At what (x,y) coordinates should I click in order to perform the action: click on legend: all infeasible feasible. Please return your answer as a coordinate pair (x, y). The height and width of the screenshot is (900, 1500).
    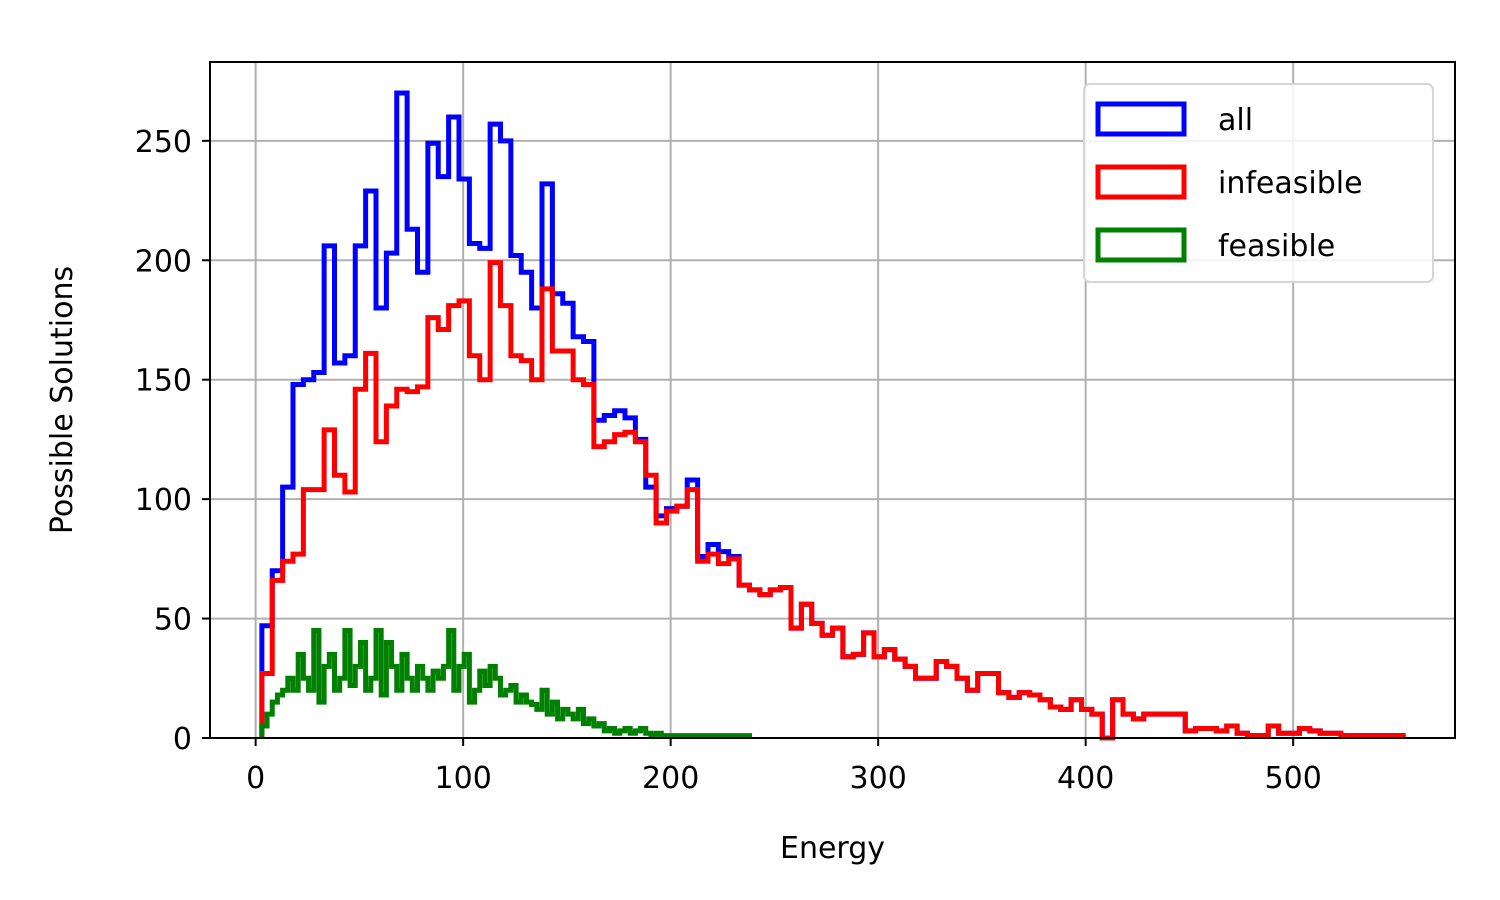
    Looking at the image, I should click on (1258, 183).